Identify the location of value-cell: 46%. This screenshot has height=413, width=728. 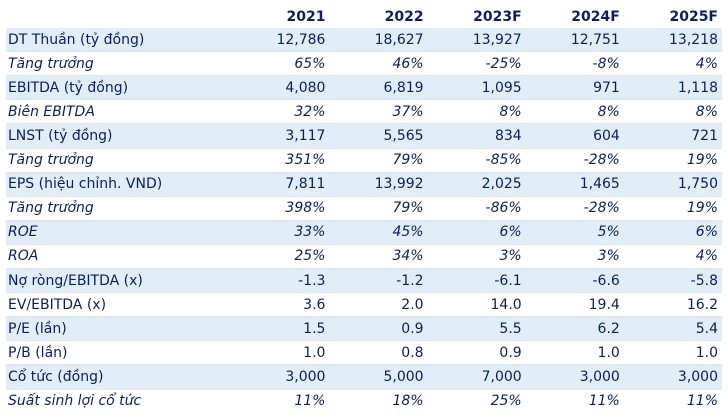
(378, 64).